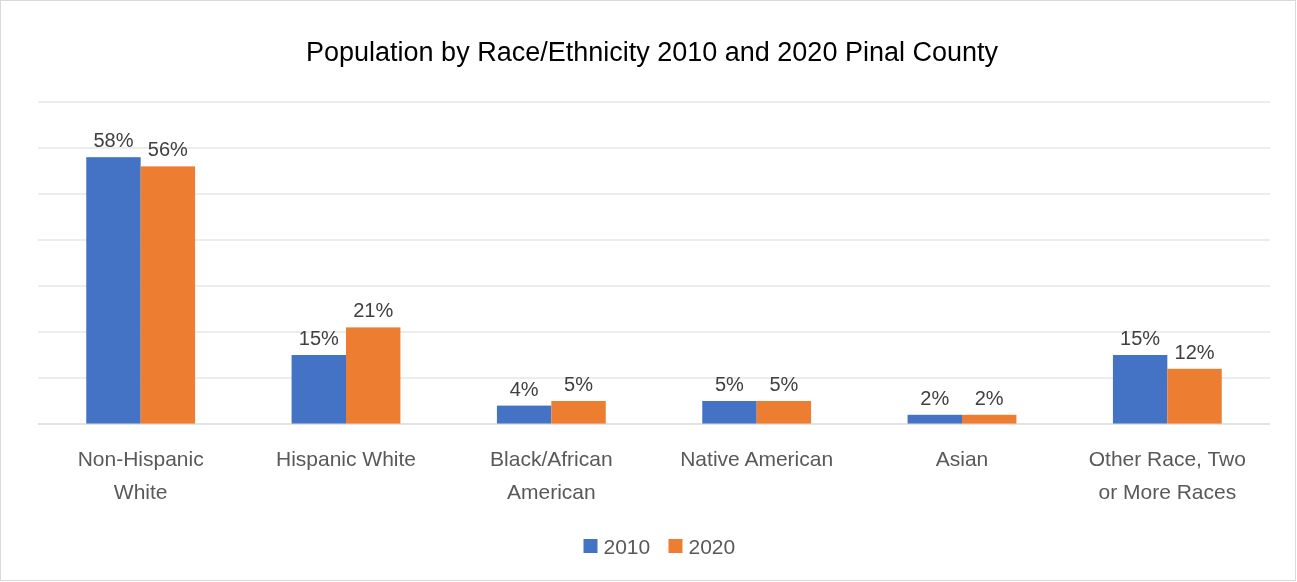 The width and height of the screenshot is (1297, 582). What do you see at coordinates (113, 140) in the screenshot?
I see `data-label: 58%` at bounding box center [113, 140].